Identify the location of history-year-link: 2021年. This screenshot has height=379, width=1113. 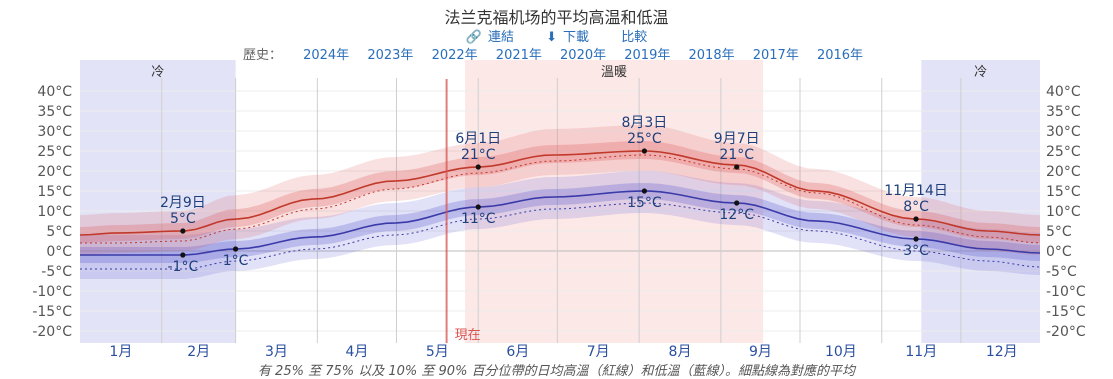
(518, 55).